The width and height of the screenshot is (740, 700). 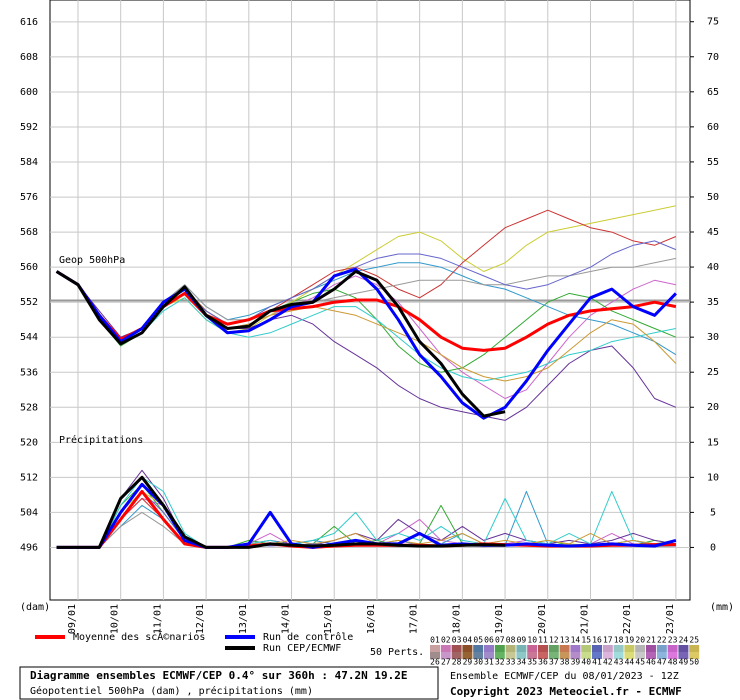 What do you see at coordinates (566, 691) in the screenshot?
I see `footer-copyright: Copyright 2023 Meteociel.fr - ECMWF` at bounding box center [566, 691].